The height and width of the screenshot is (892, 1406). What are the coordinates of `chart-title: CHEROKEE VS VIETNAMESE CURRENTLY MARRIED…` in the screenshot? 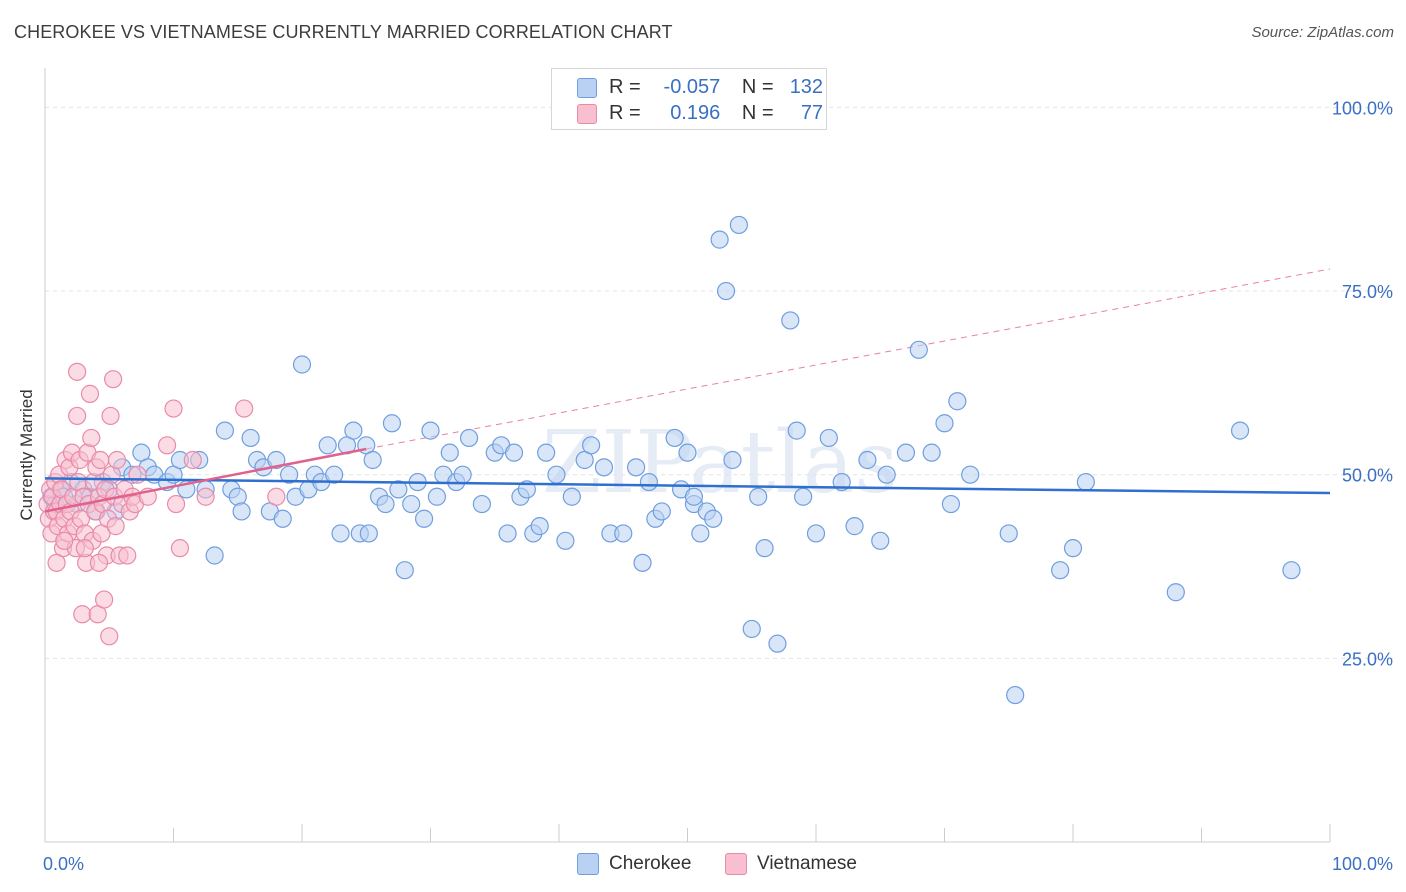 It's located at (343, 32).